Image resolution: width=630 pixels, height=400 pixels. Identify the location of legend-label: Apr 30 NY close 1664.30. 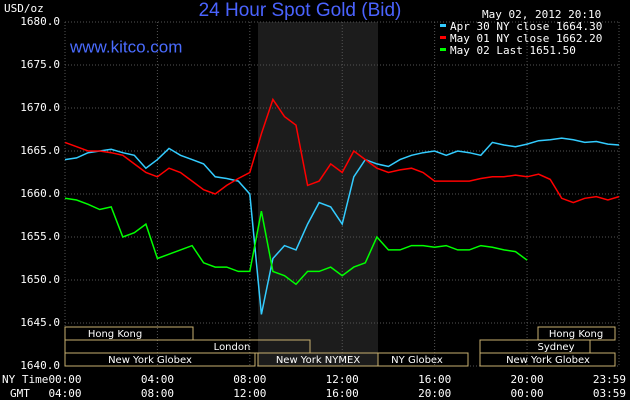
(526, 26).